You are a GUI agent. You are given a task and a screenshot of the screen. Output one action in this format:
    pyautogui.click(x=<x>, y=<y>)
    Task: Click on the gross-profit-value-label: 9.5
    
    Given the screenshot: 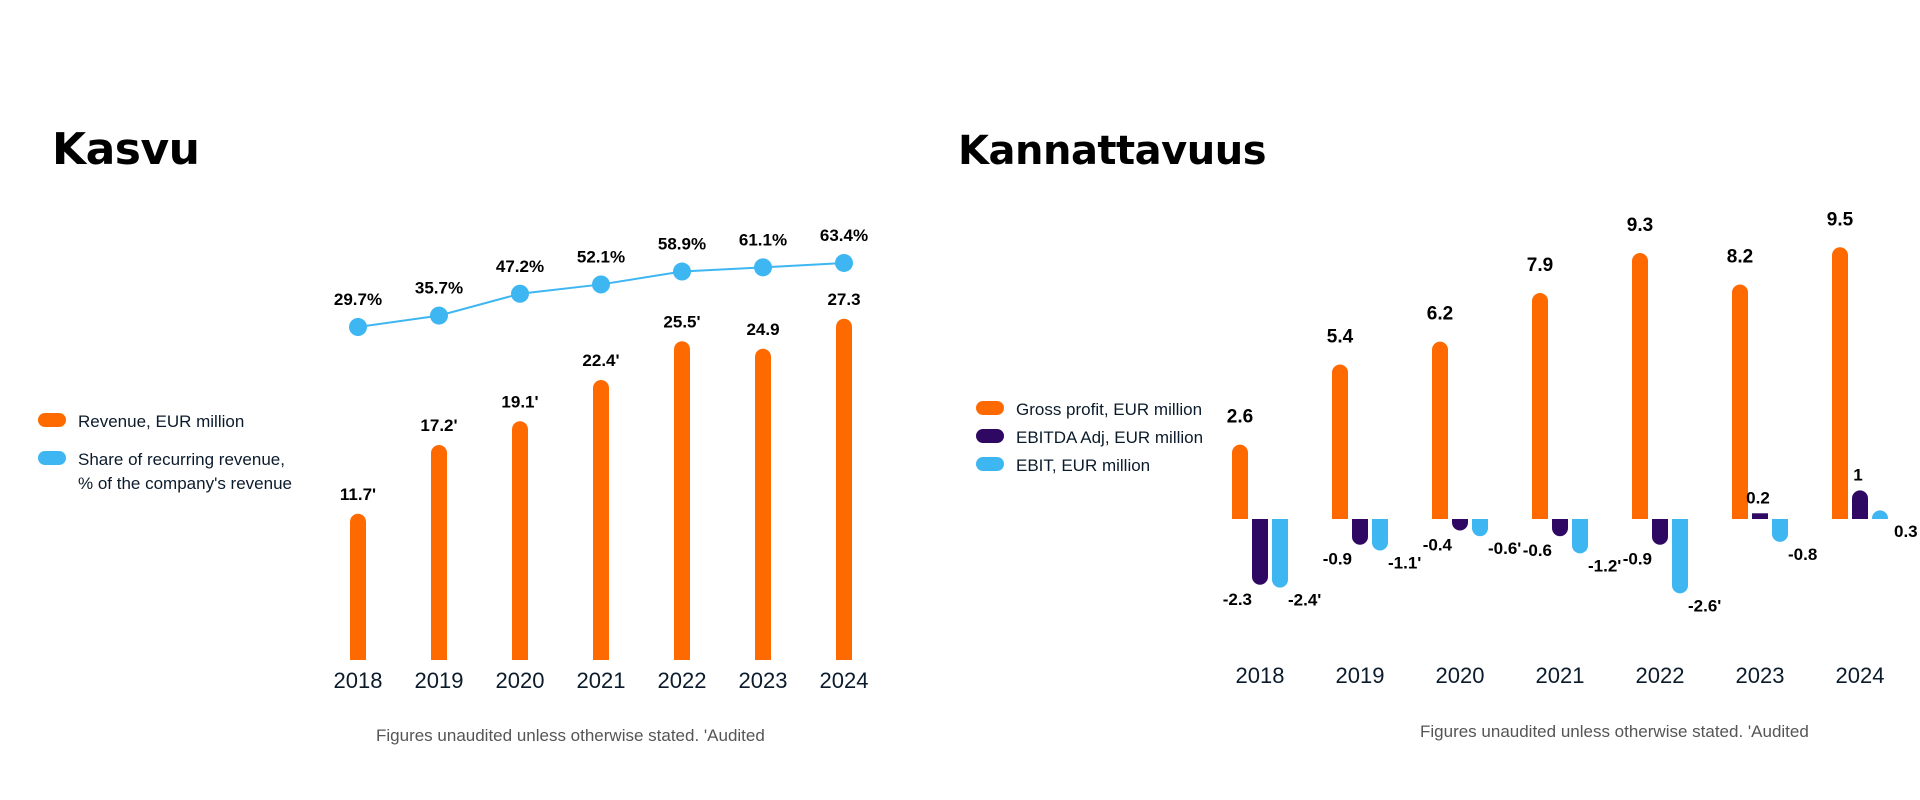 What is the action you would take?
    pyautogui.click(x=1840, y=219)
    